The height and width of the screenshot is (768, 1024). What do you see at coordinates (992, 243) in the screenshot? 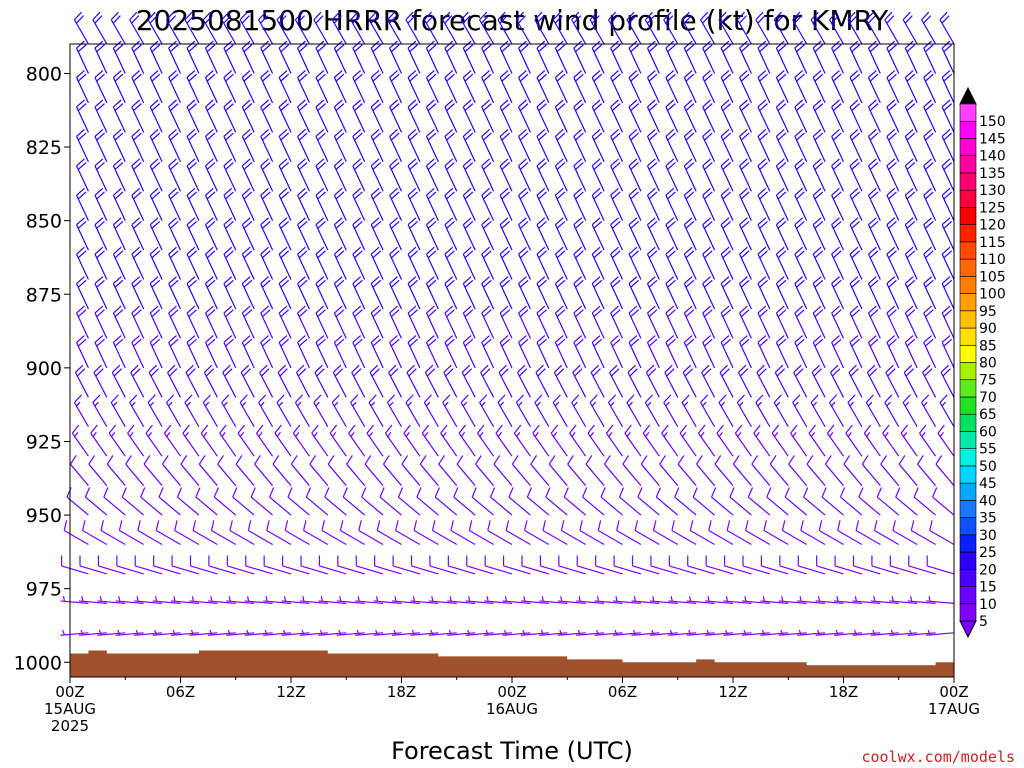
I see `colorbar-label: 115` at bounding box center [992, 243].